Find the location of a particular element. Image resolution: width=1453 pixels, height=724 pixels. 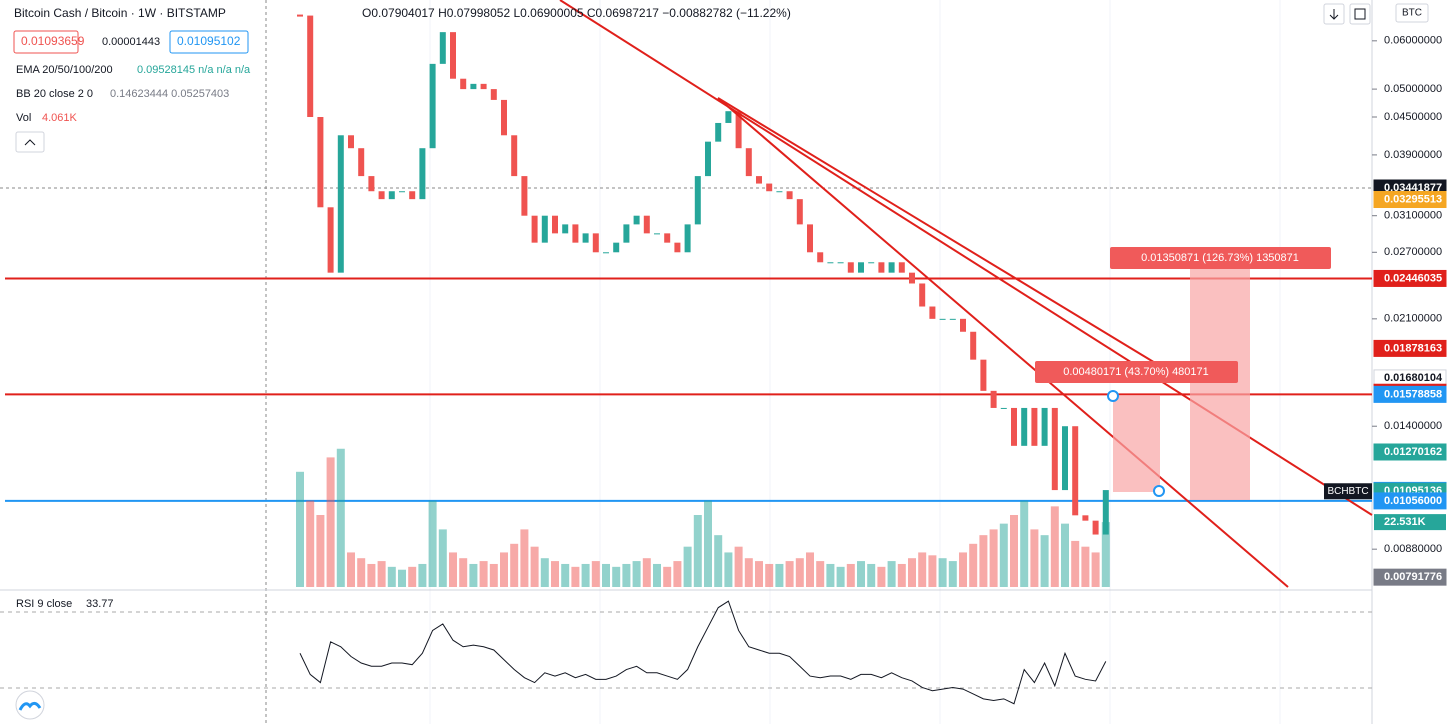

collapse-icon is located at coordinates (30, 142).